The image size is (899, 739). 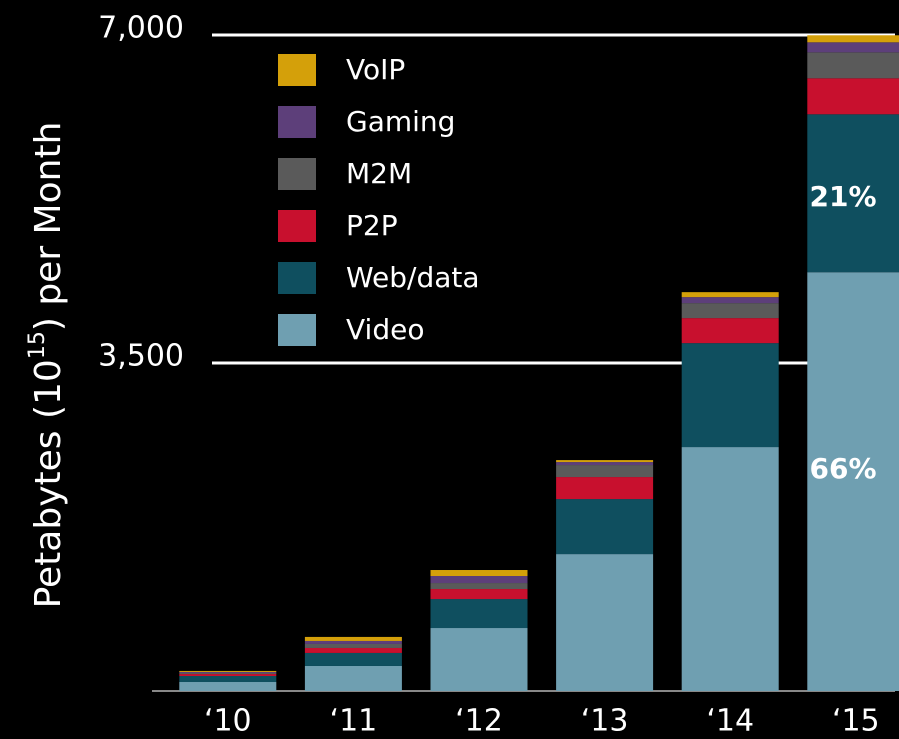 I want to click on legend-label: Gaming, so click(x=400, y=121).